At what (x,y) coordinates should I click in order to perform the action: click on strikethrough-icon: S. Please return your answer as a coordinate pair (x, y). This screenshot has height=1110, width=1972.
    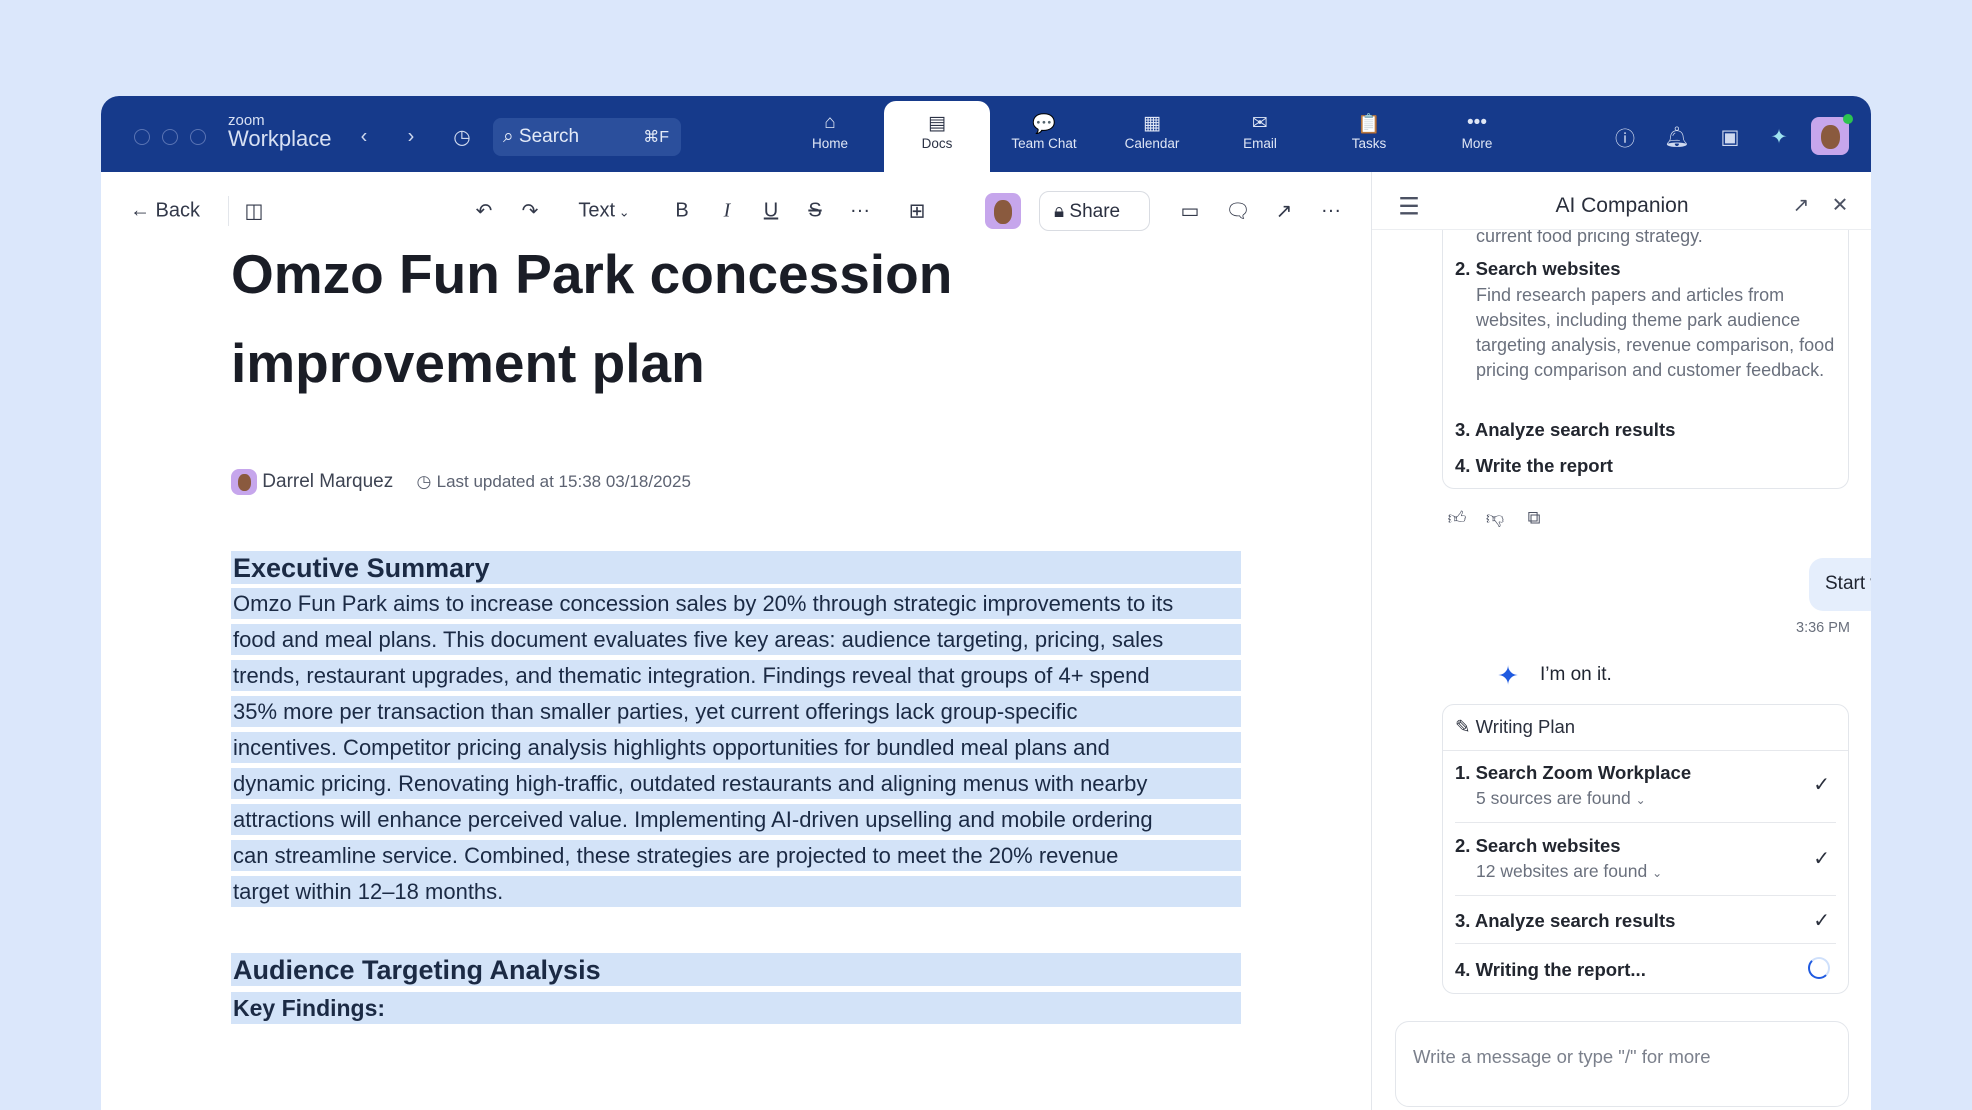
    Looking at the image, I should click on (815, 210).